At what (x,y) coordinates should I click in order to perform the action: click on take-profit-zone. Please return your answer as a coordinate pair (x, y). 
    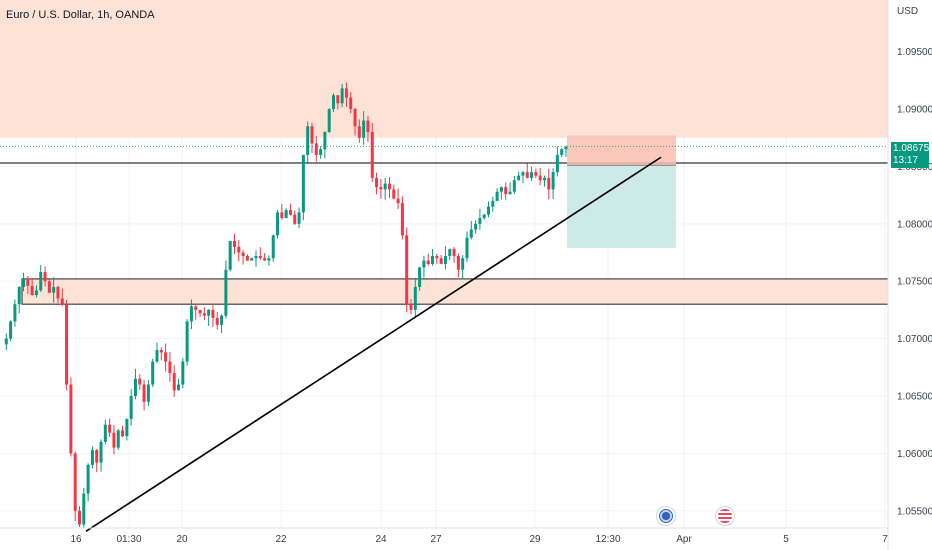
    Looking at the image, I should click on (621, 206).